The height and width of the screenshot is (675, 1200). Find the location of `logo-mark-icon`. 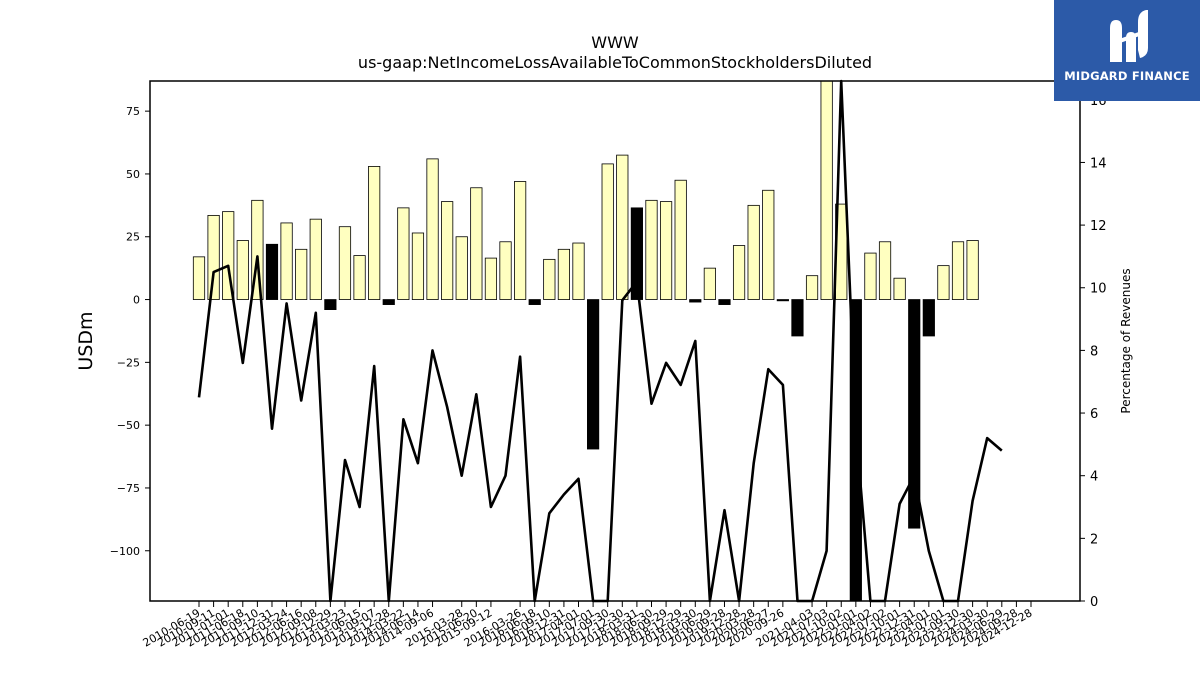

logo-mark-icon is located at coordinates (1129, 36).